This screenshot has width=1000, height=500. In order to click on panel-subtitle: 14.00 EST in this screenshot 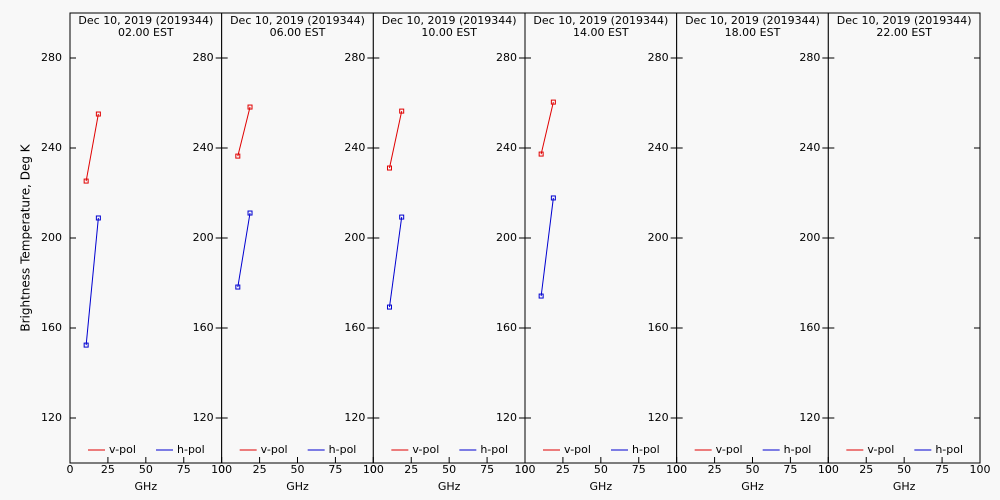, I will do `click(601, 32)`.